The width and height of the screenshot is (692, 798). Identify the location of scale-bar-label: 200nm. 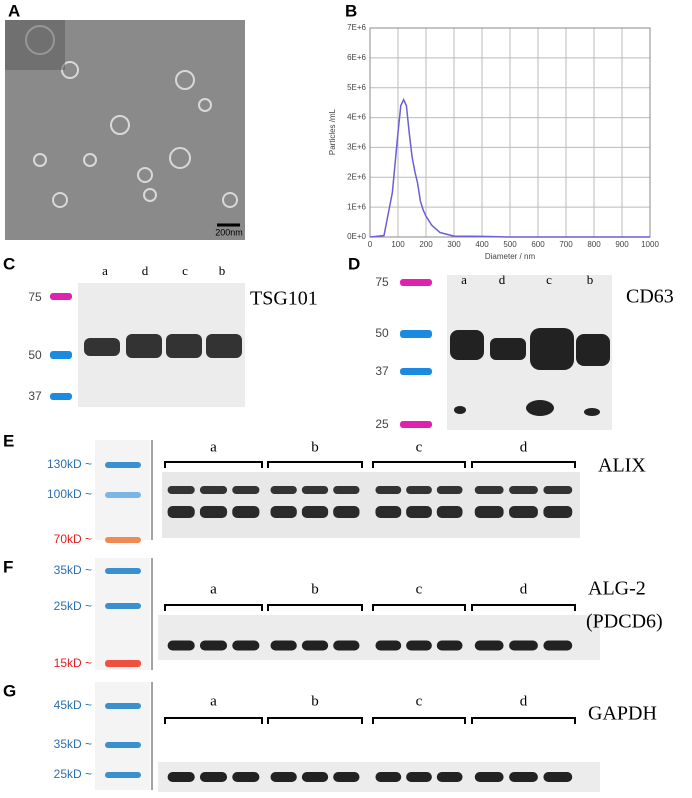
(229, 232).